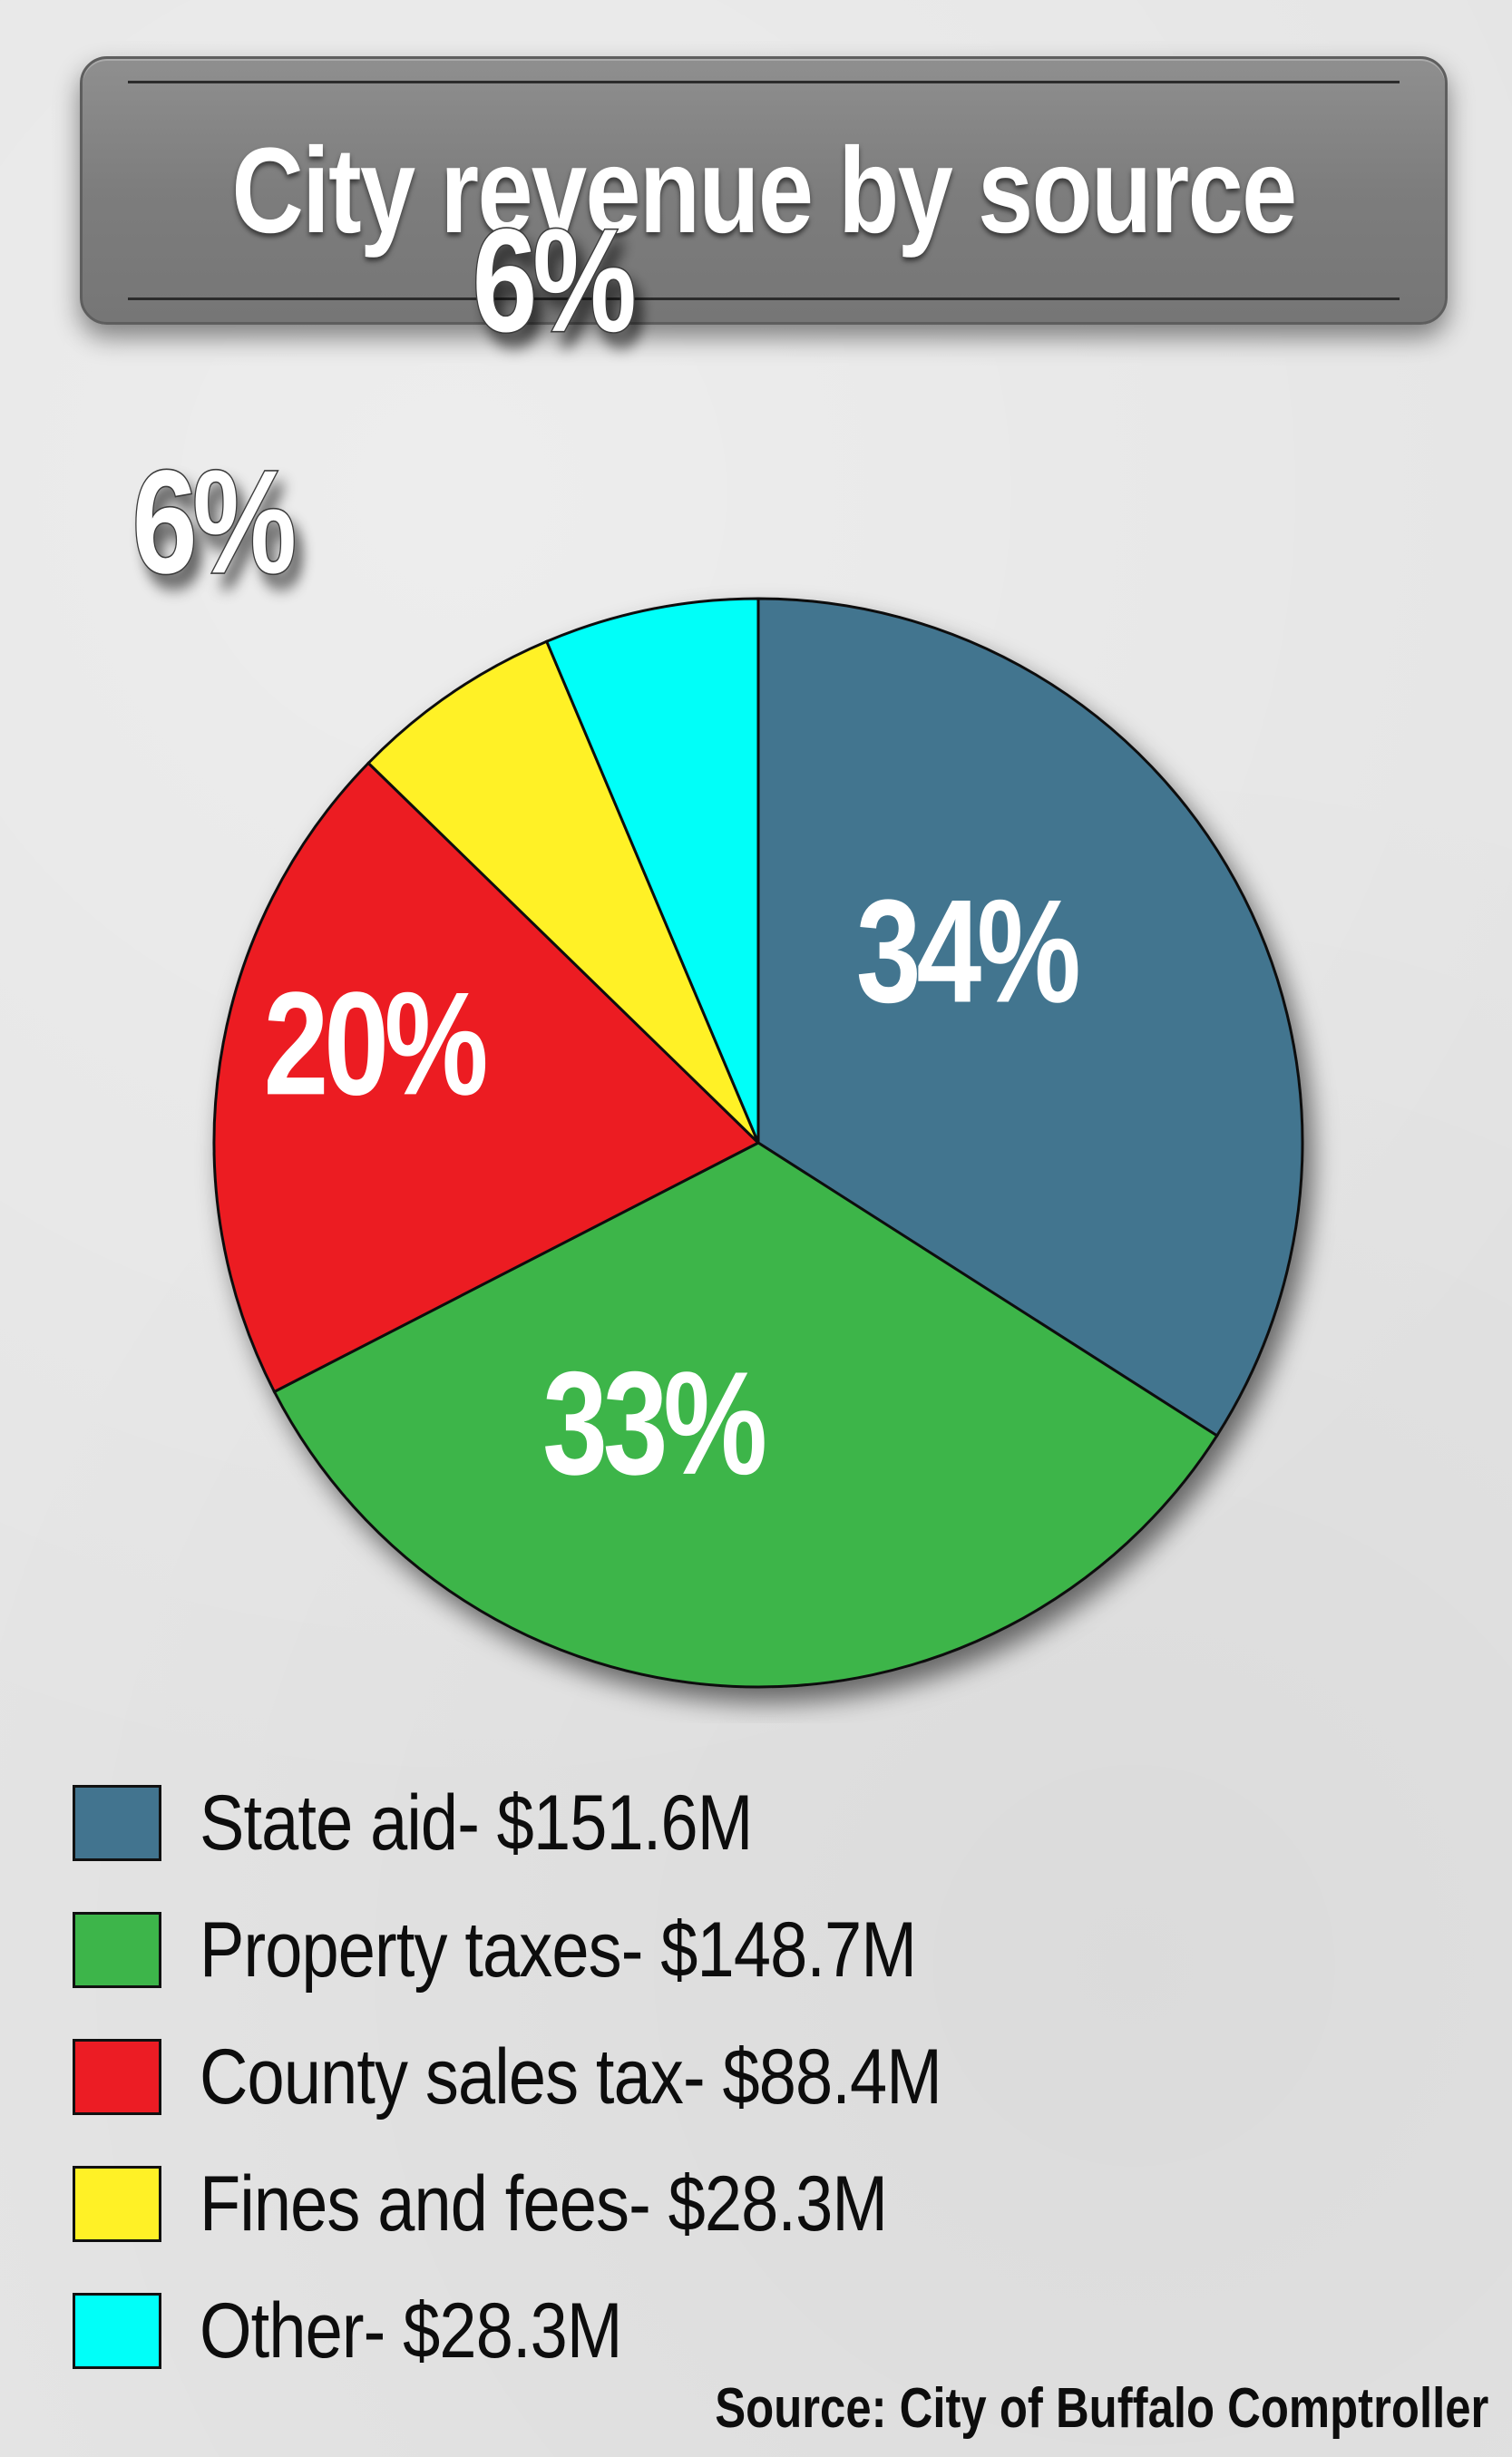 The width and height of the screenshot is (1512, 2457). What do you see at coordinates (117, 2077) in the screenshot?
I see `legend-swatch-county-sales-tax` at bounding box center [117, 2077].